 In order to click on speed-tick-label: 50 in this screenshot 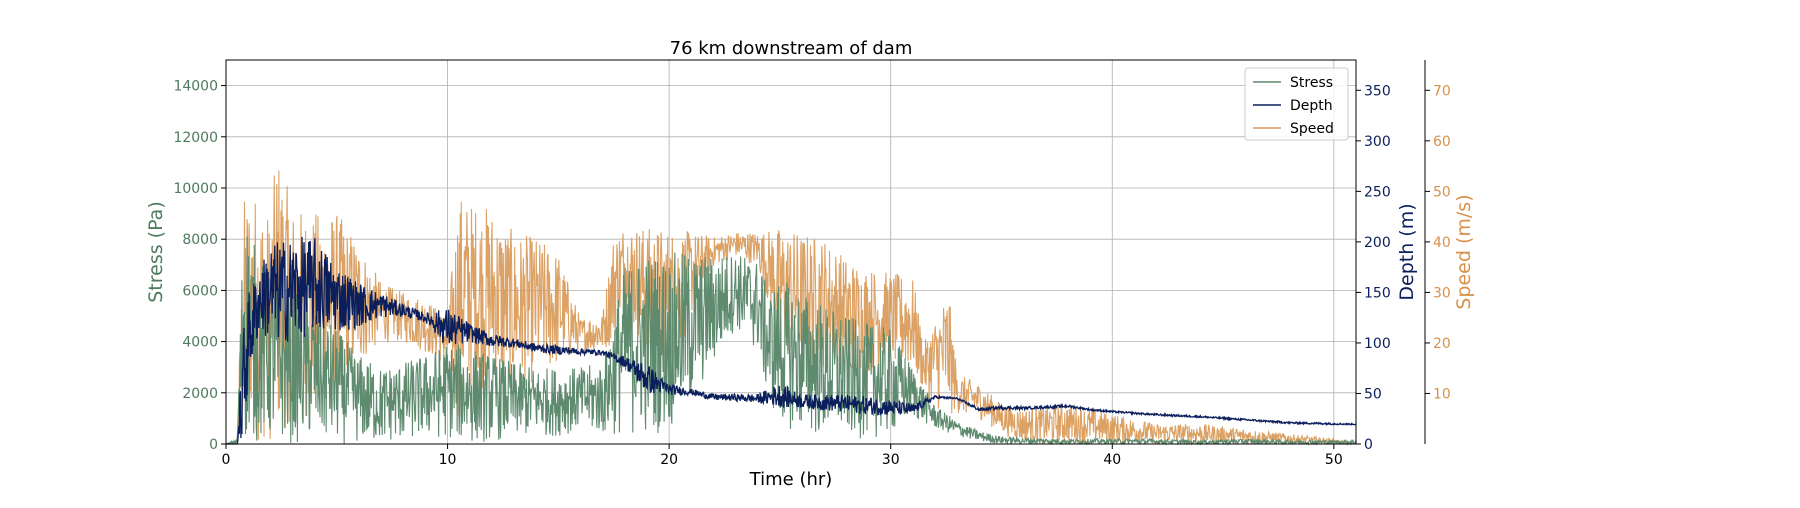, I will do `click(1442, 192)`.